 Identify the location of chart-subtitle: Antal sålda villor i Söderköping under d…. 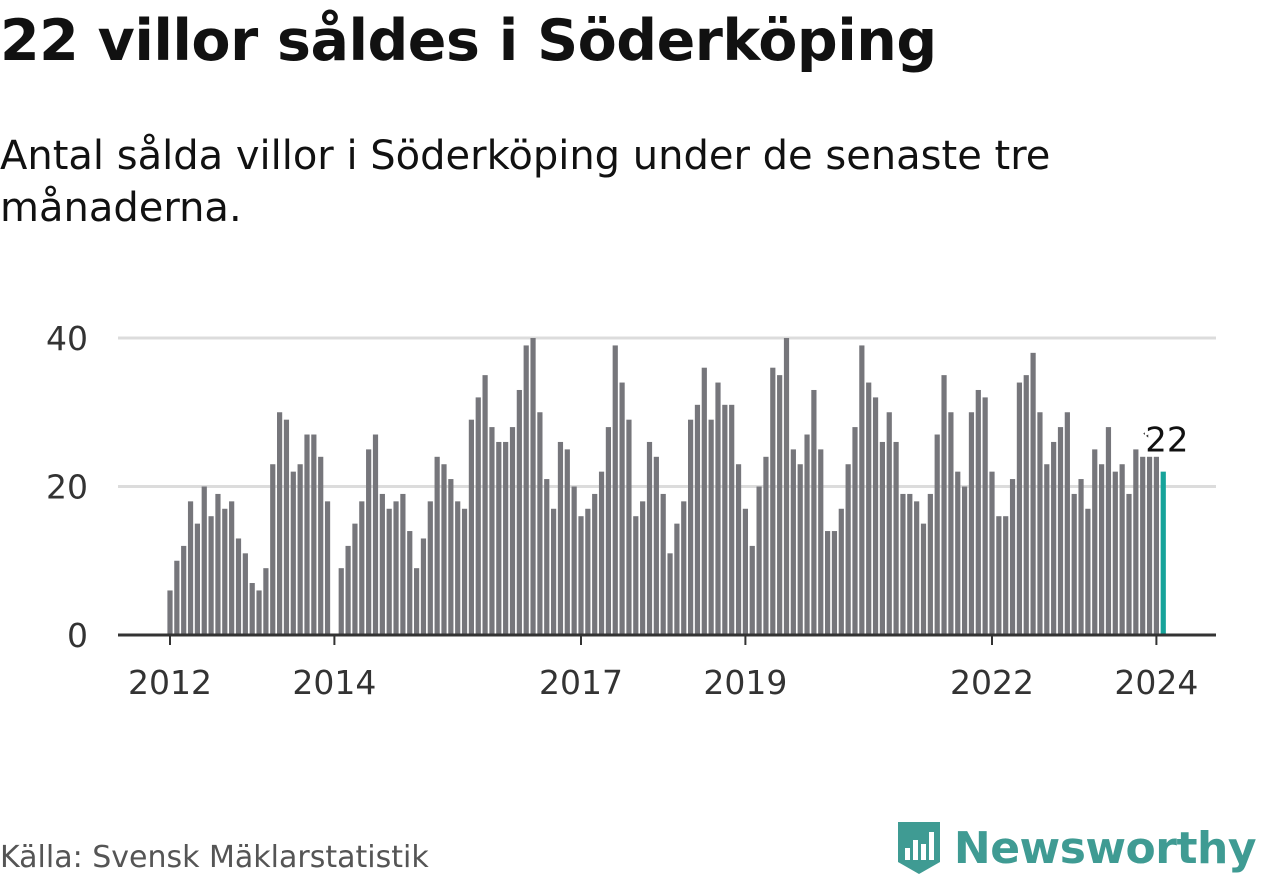
(525, 182).